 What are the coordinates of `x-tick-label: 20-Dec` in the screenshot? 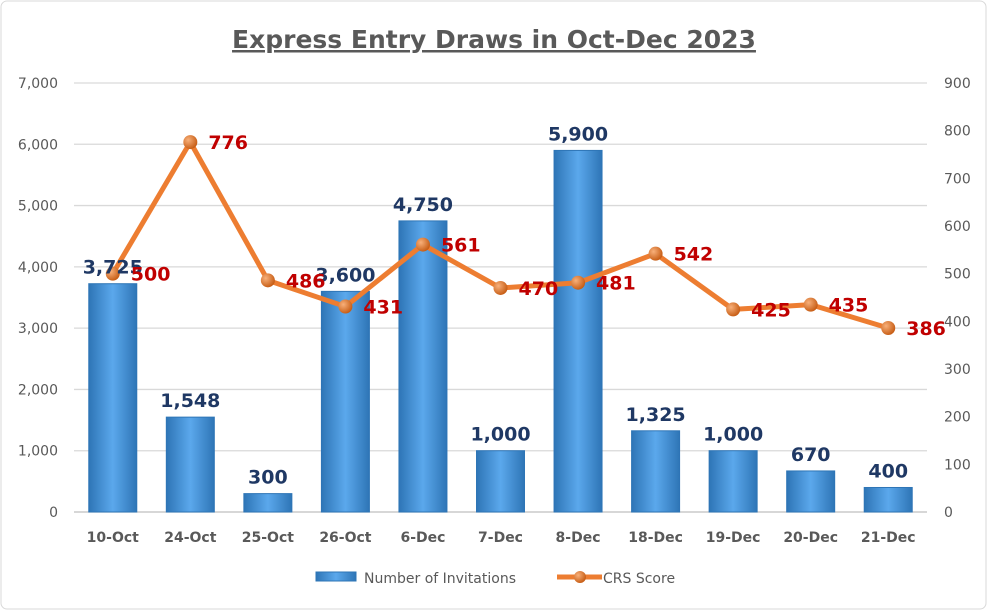 It's located at (810, 538).